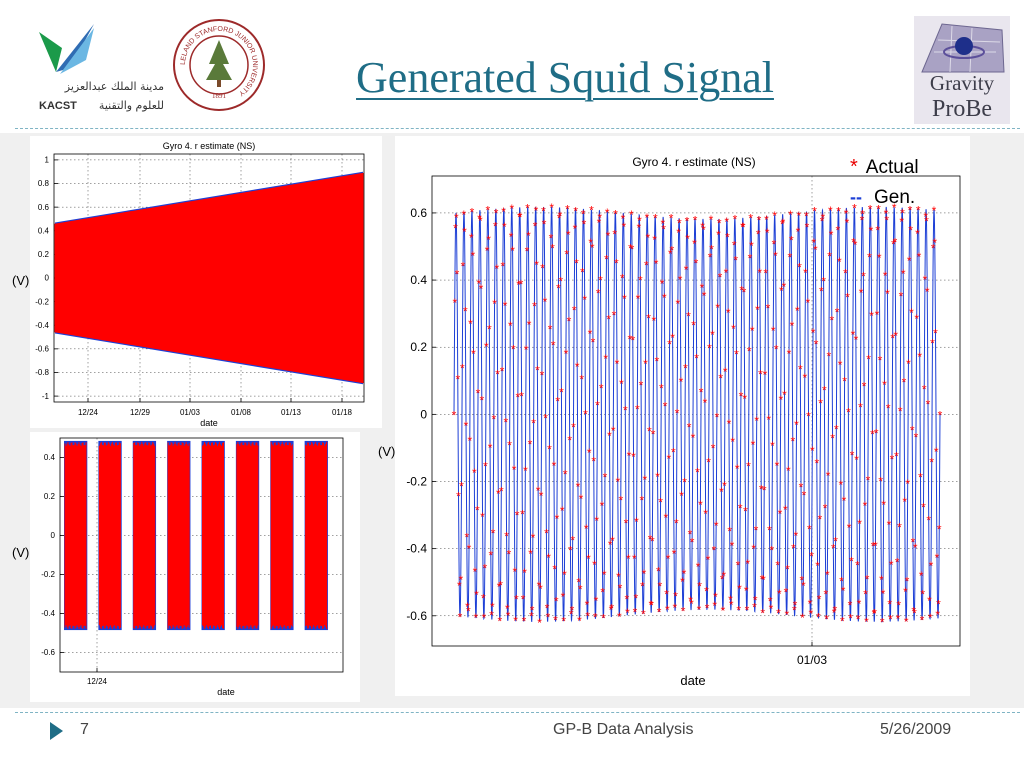  What do you see at coordinates (56, 731) in the screenshot?
I see `next-slide-arrow-icon` at bounding box center [56, 731].